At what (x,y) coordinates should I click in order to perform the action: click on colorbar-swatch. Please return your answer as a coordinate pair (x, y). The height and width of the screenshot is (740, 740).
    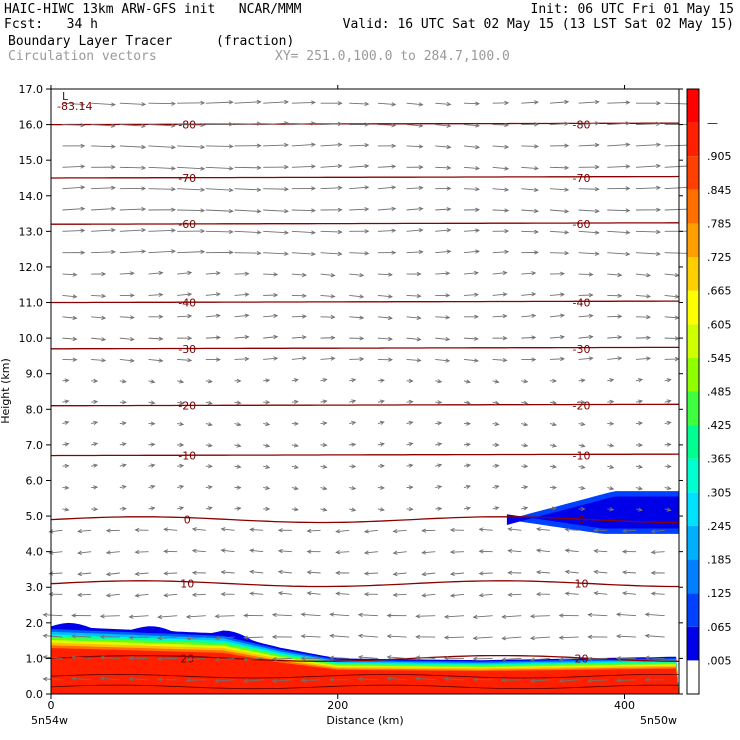
    Looking at the image, I should click on (693, 374).